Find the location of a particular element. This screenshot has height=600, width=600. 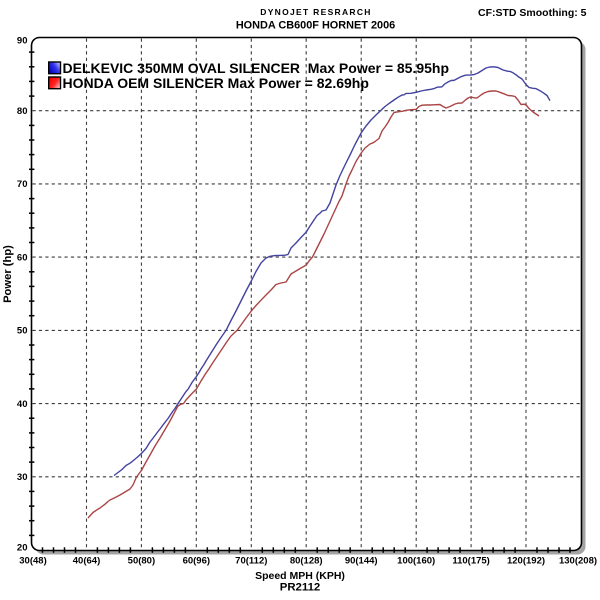

svg-text: 100(160) is located at coordinates (416, 561).